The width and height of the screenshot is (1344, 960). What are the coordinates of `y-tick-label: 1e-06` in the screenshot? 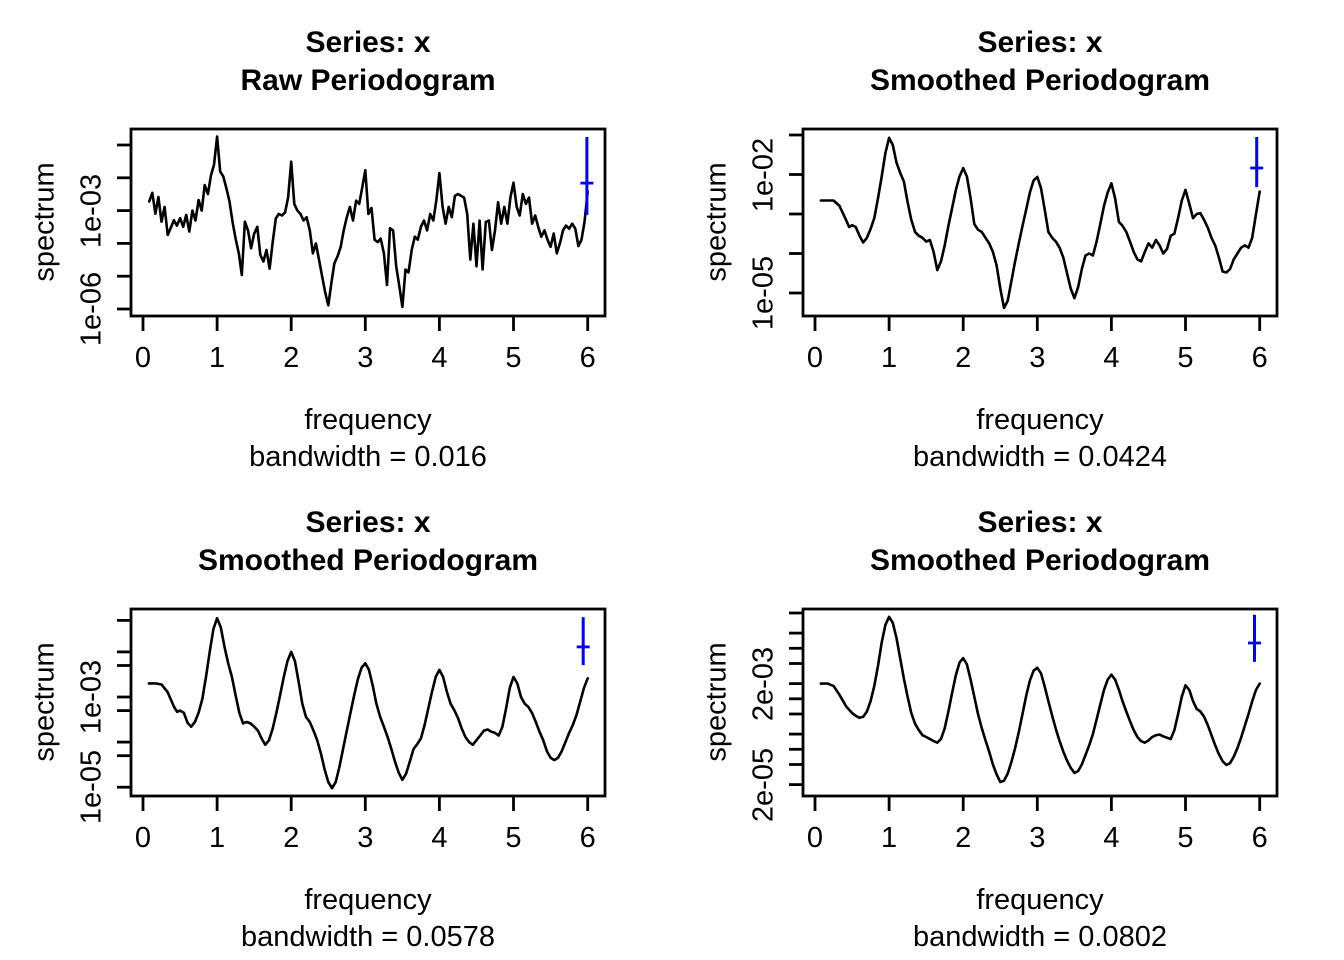 It's located at (91, 309).